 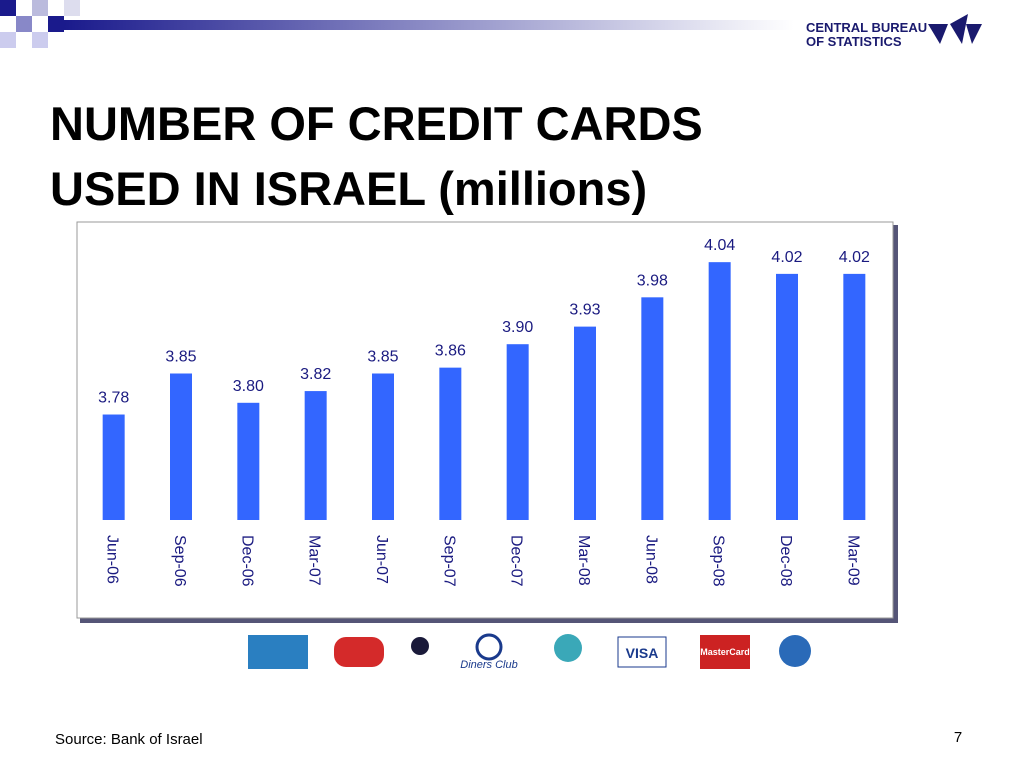 What do you see at coordinates (854, 41) in the screenshot?
I see `org-name: OF STATISTICS` at bounding box center [854, 41].